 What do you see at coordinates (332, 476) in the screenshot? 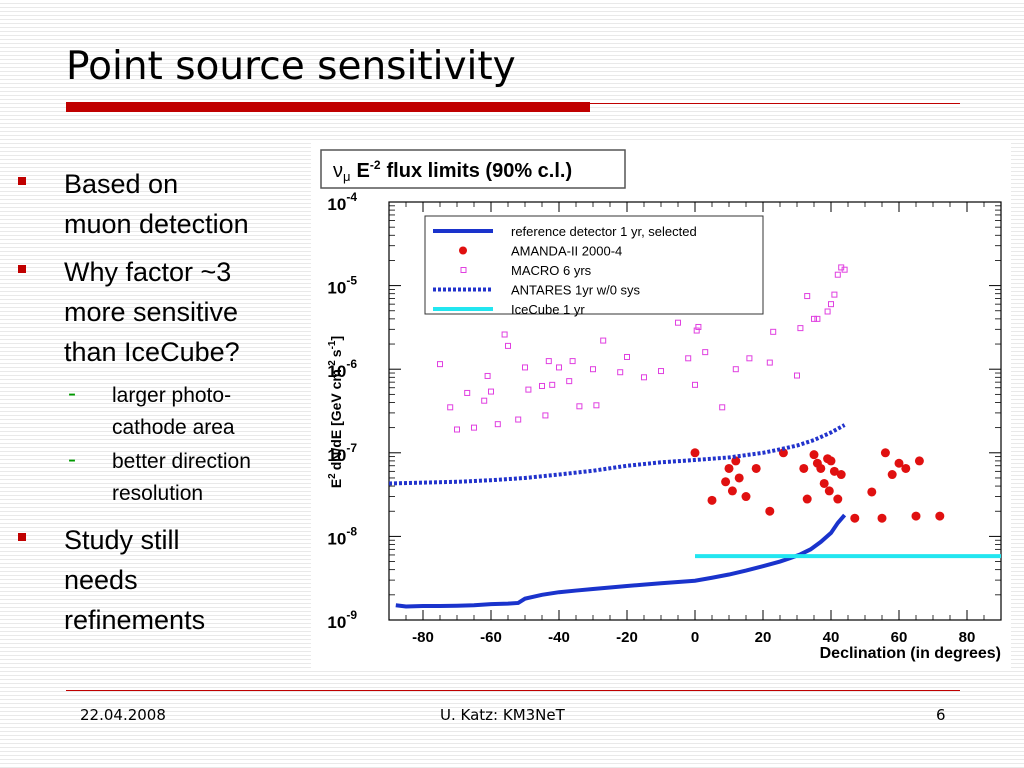
I see `ylabel-sup-2: 2` at bounding box center [332, 476].